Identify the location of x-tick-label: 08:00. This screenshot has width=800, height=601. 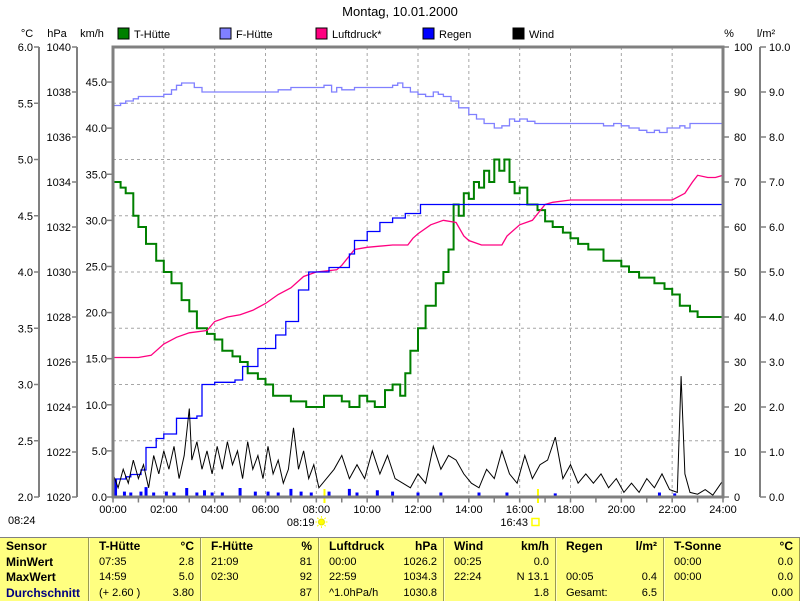
(317, 510).